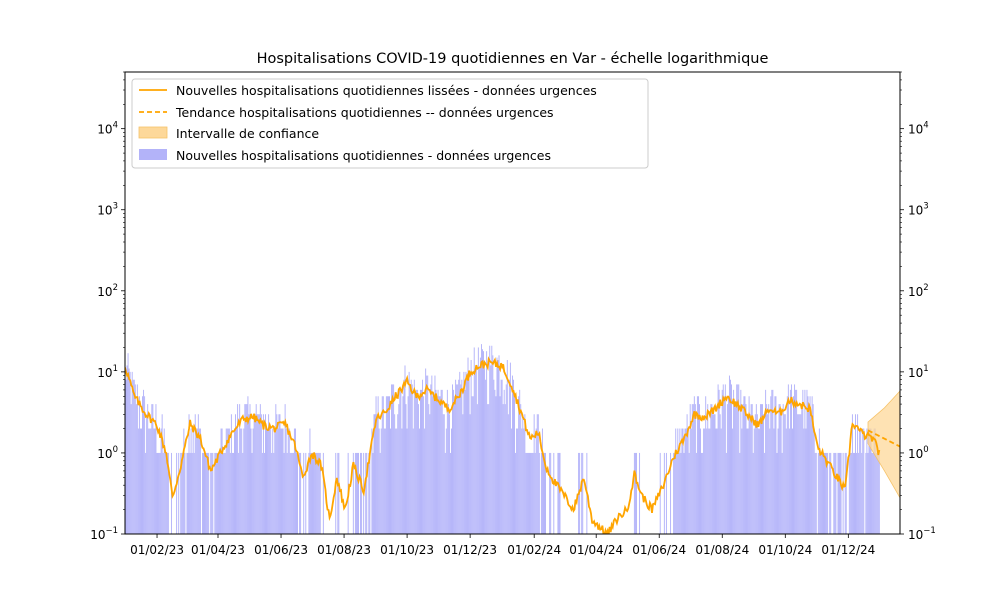 The width and height of the screenshot is (1000, 600). I want to click on trend-line, so click(883, 438).